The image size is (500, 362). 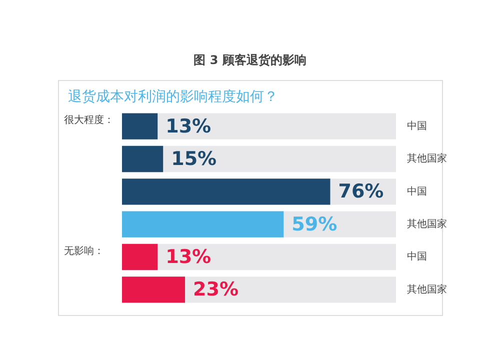 I want to click on data-label: 59%, so click(x=315, y=224).